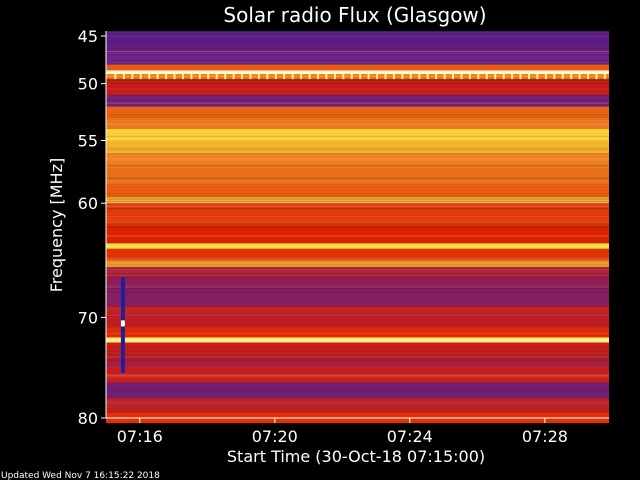 Image resolution: width=640 pixels, height=480 pixels. Describe the element at coordinates (356, 456) in the screenshot. I see `x-axis-label: Start Time (30-Oct-18 07:15:00)` at that location.